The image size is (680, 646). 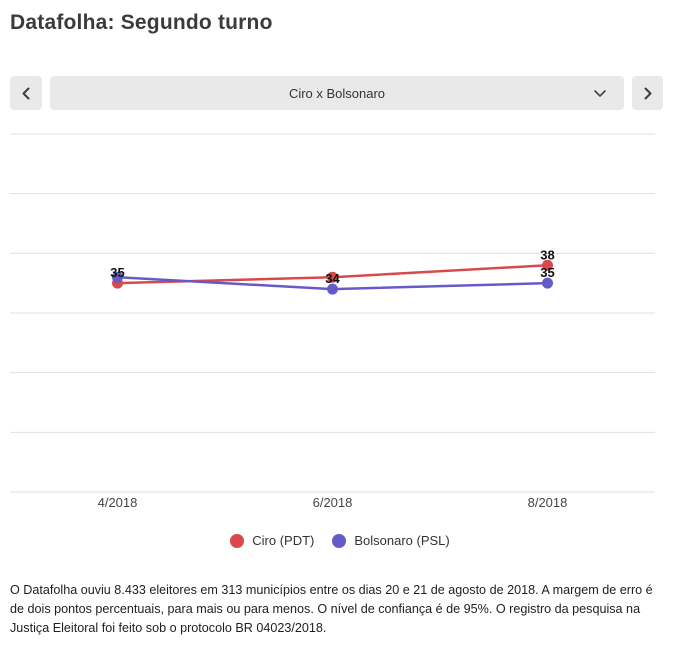 I want to click on chevron-right-icon, so click(x=647, y=93).